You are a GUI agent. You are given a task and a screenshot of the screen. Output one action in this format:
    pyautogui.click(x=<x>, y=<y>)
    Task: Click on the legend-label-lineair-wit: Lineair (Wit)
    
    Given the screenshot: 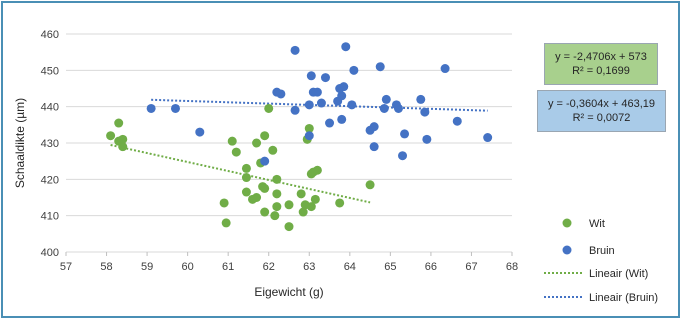 What is the action you would take?
    pyautogui.click(x=618, y=274)
    